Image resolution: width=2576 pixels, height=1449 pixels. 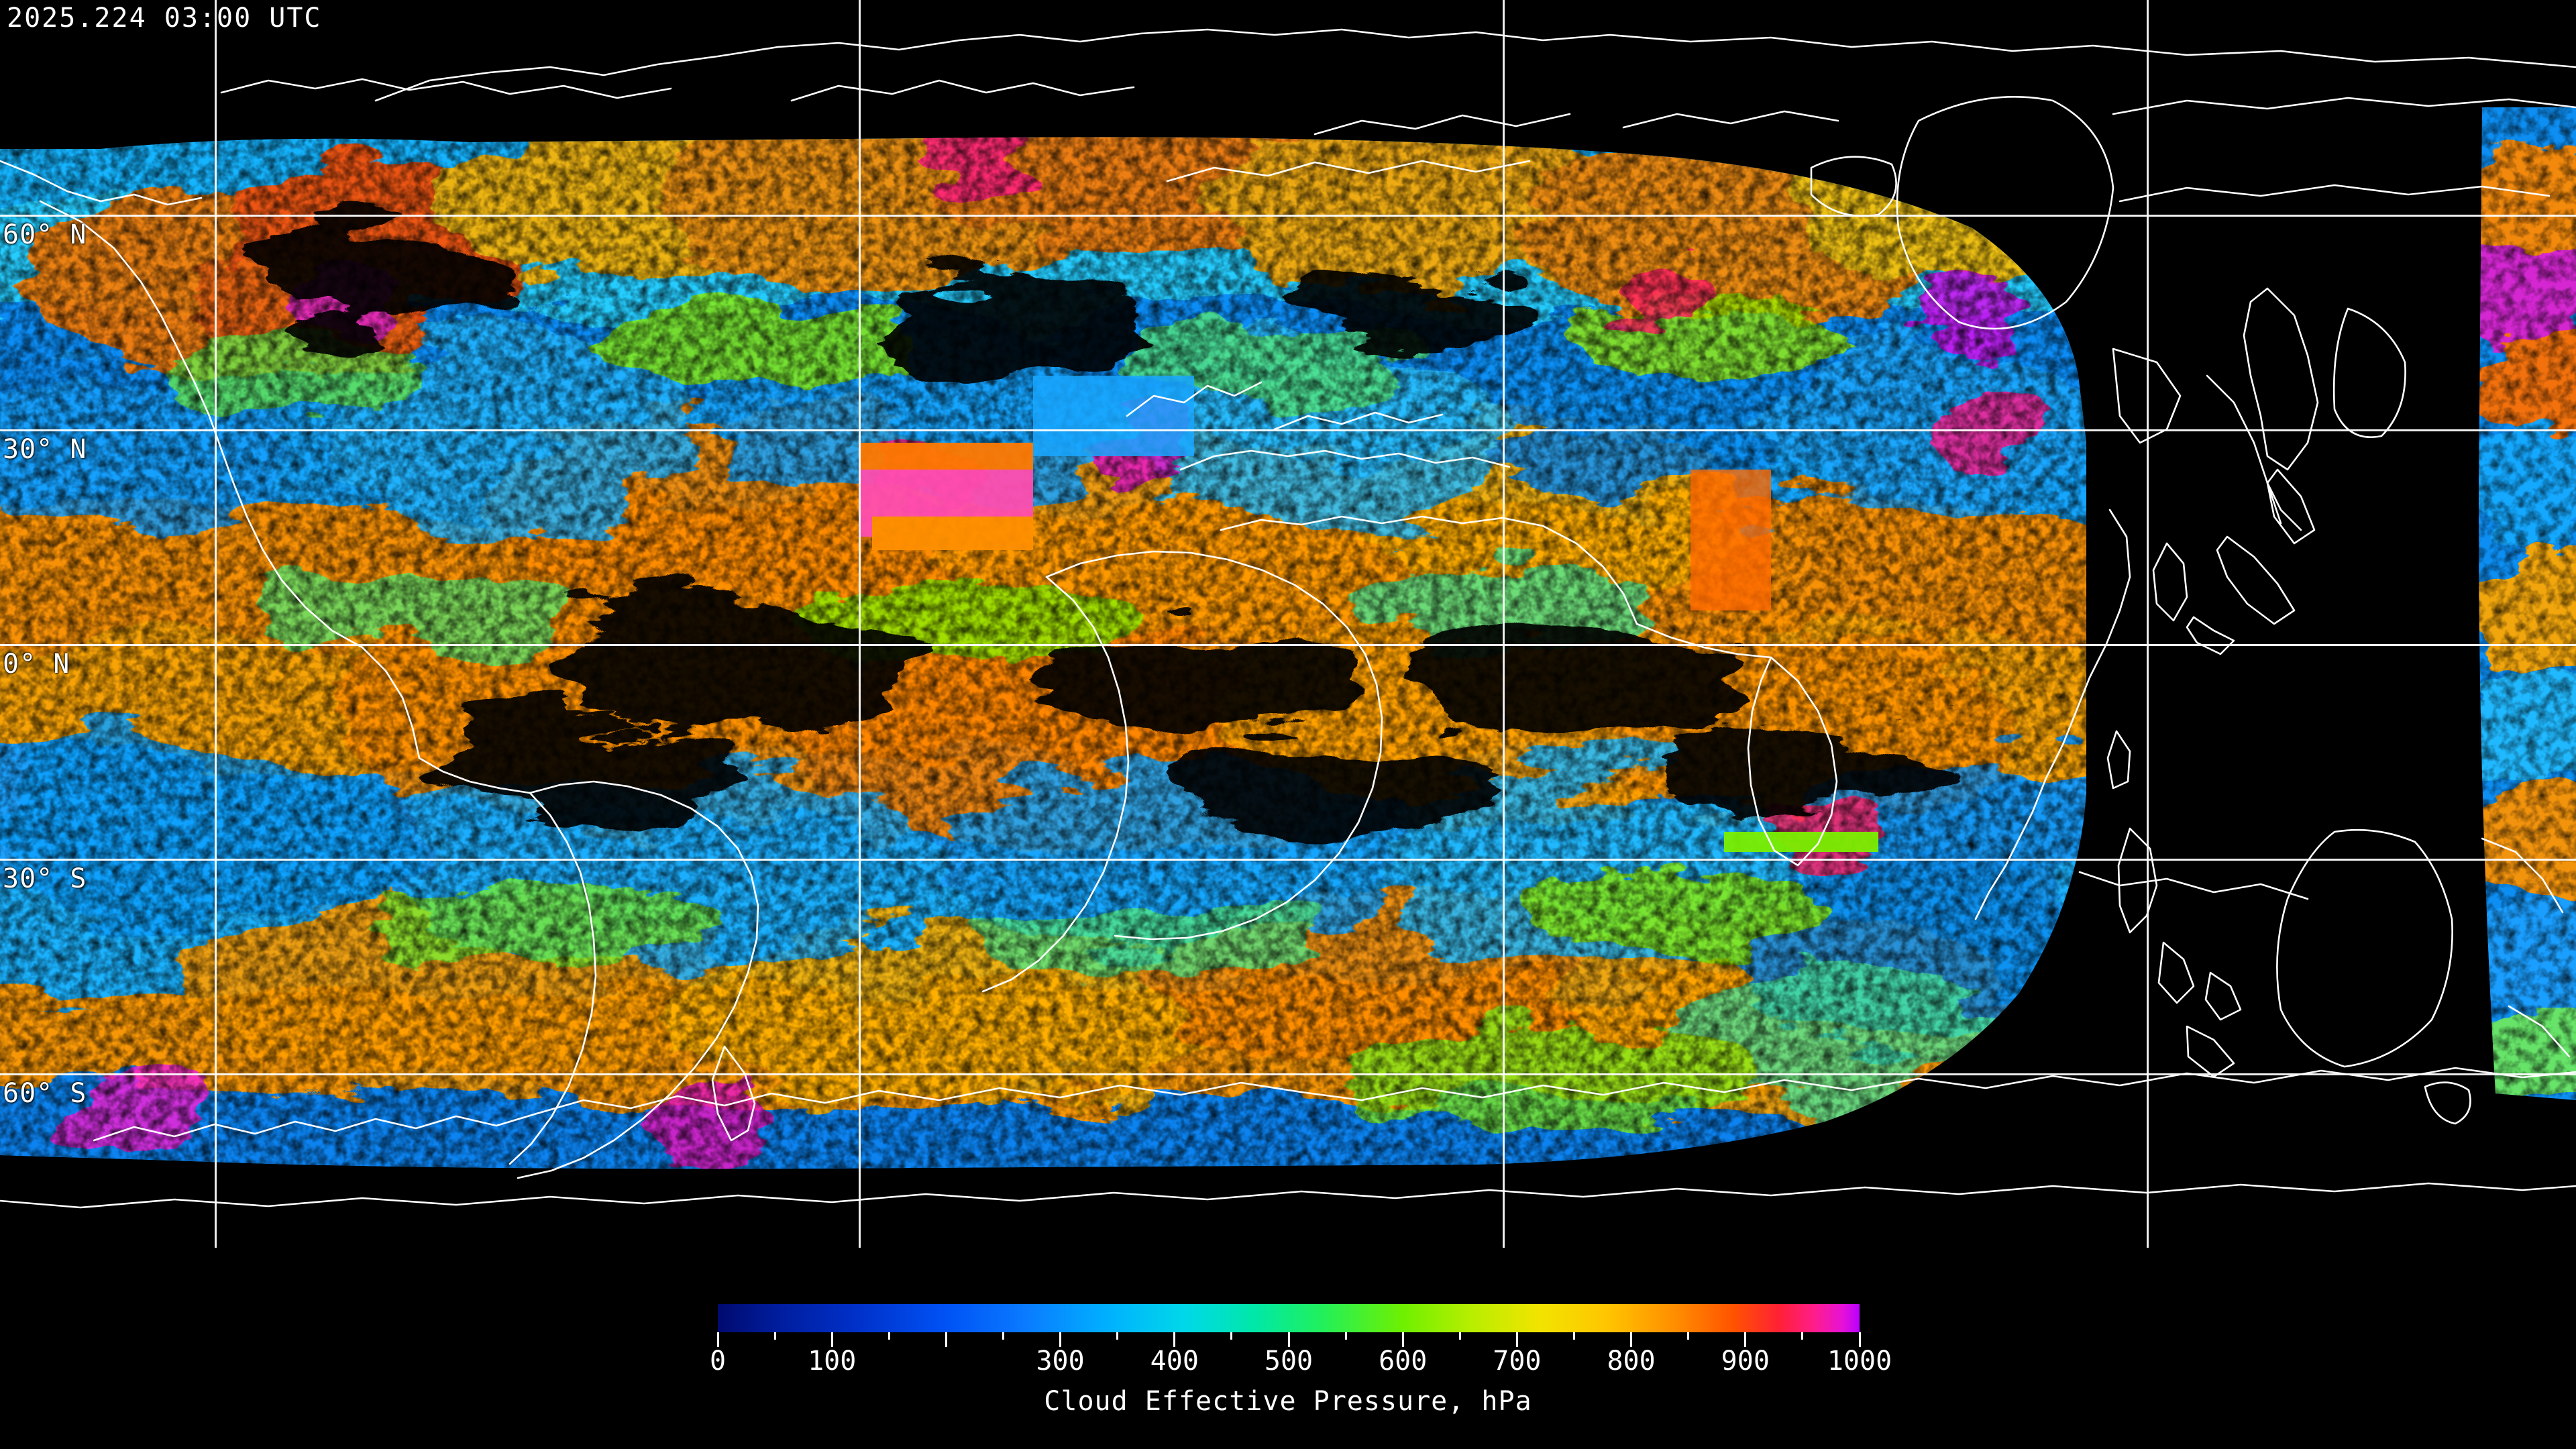 What do you see at coordinates (36, 664) in the screenshot?
I see `lat-label-0: 0° N` at bounding box center [36, 664].